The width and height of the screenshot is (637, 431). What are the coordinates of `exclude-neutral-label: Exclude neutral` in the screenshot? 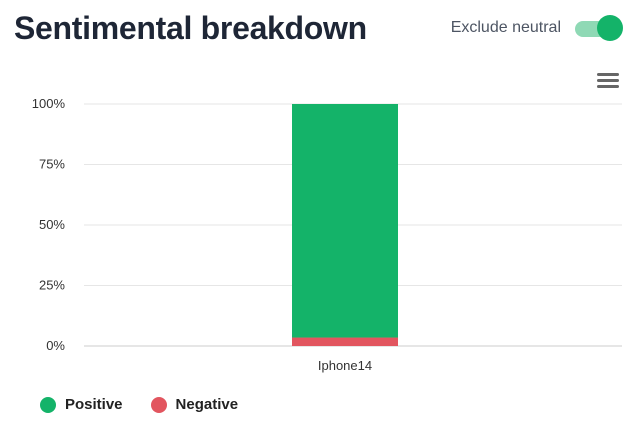 It's located at (505, 27).